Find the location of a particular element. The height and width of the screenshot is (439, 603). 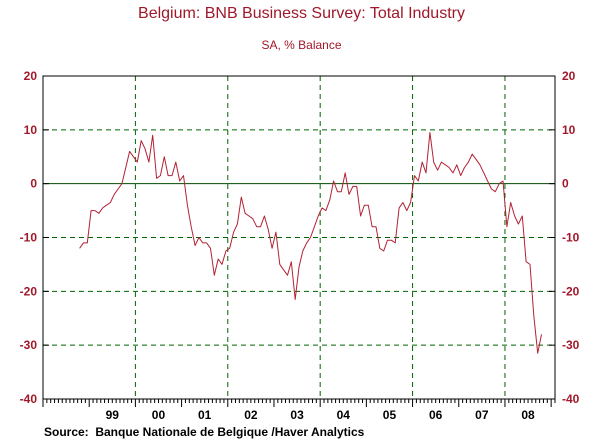

y-tick-label-left: 20 is located at coordinates (31, 76).